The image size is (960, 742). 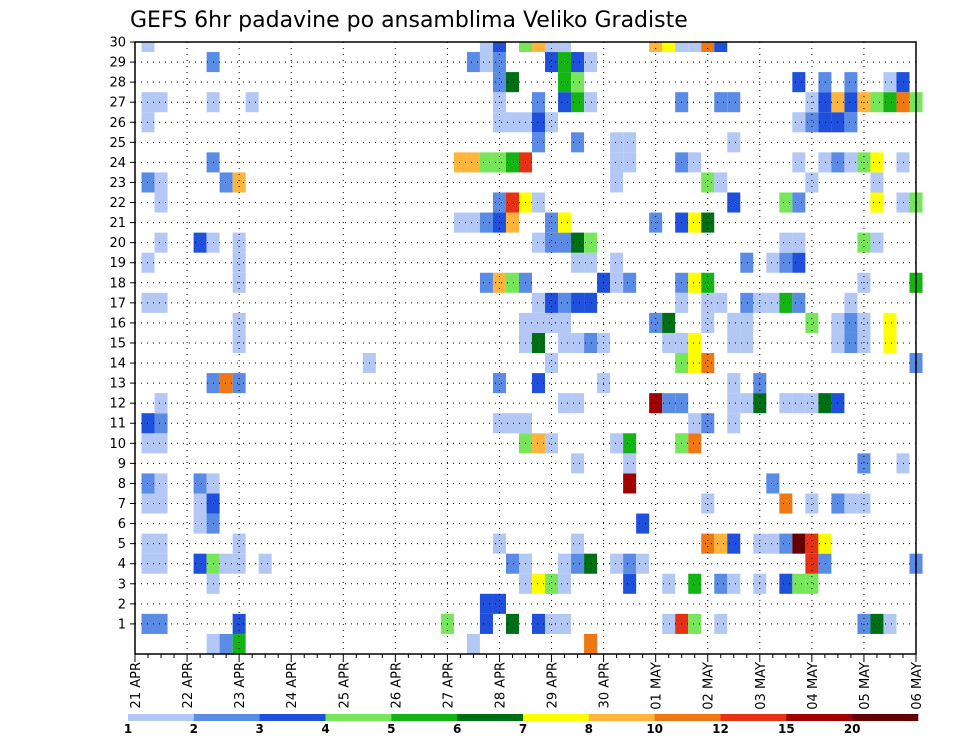 I want to click on y-tick-label: 9, so click(x=122, y=464).